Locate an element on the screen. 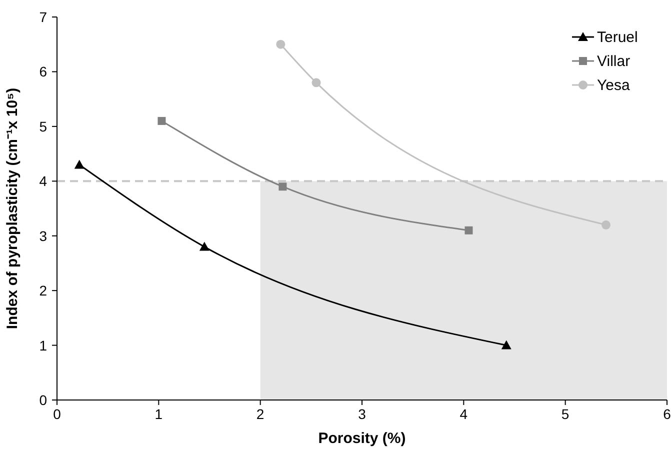  y-tick-label: 4 is located at coordinates (43, 181).